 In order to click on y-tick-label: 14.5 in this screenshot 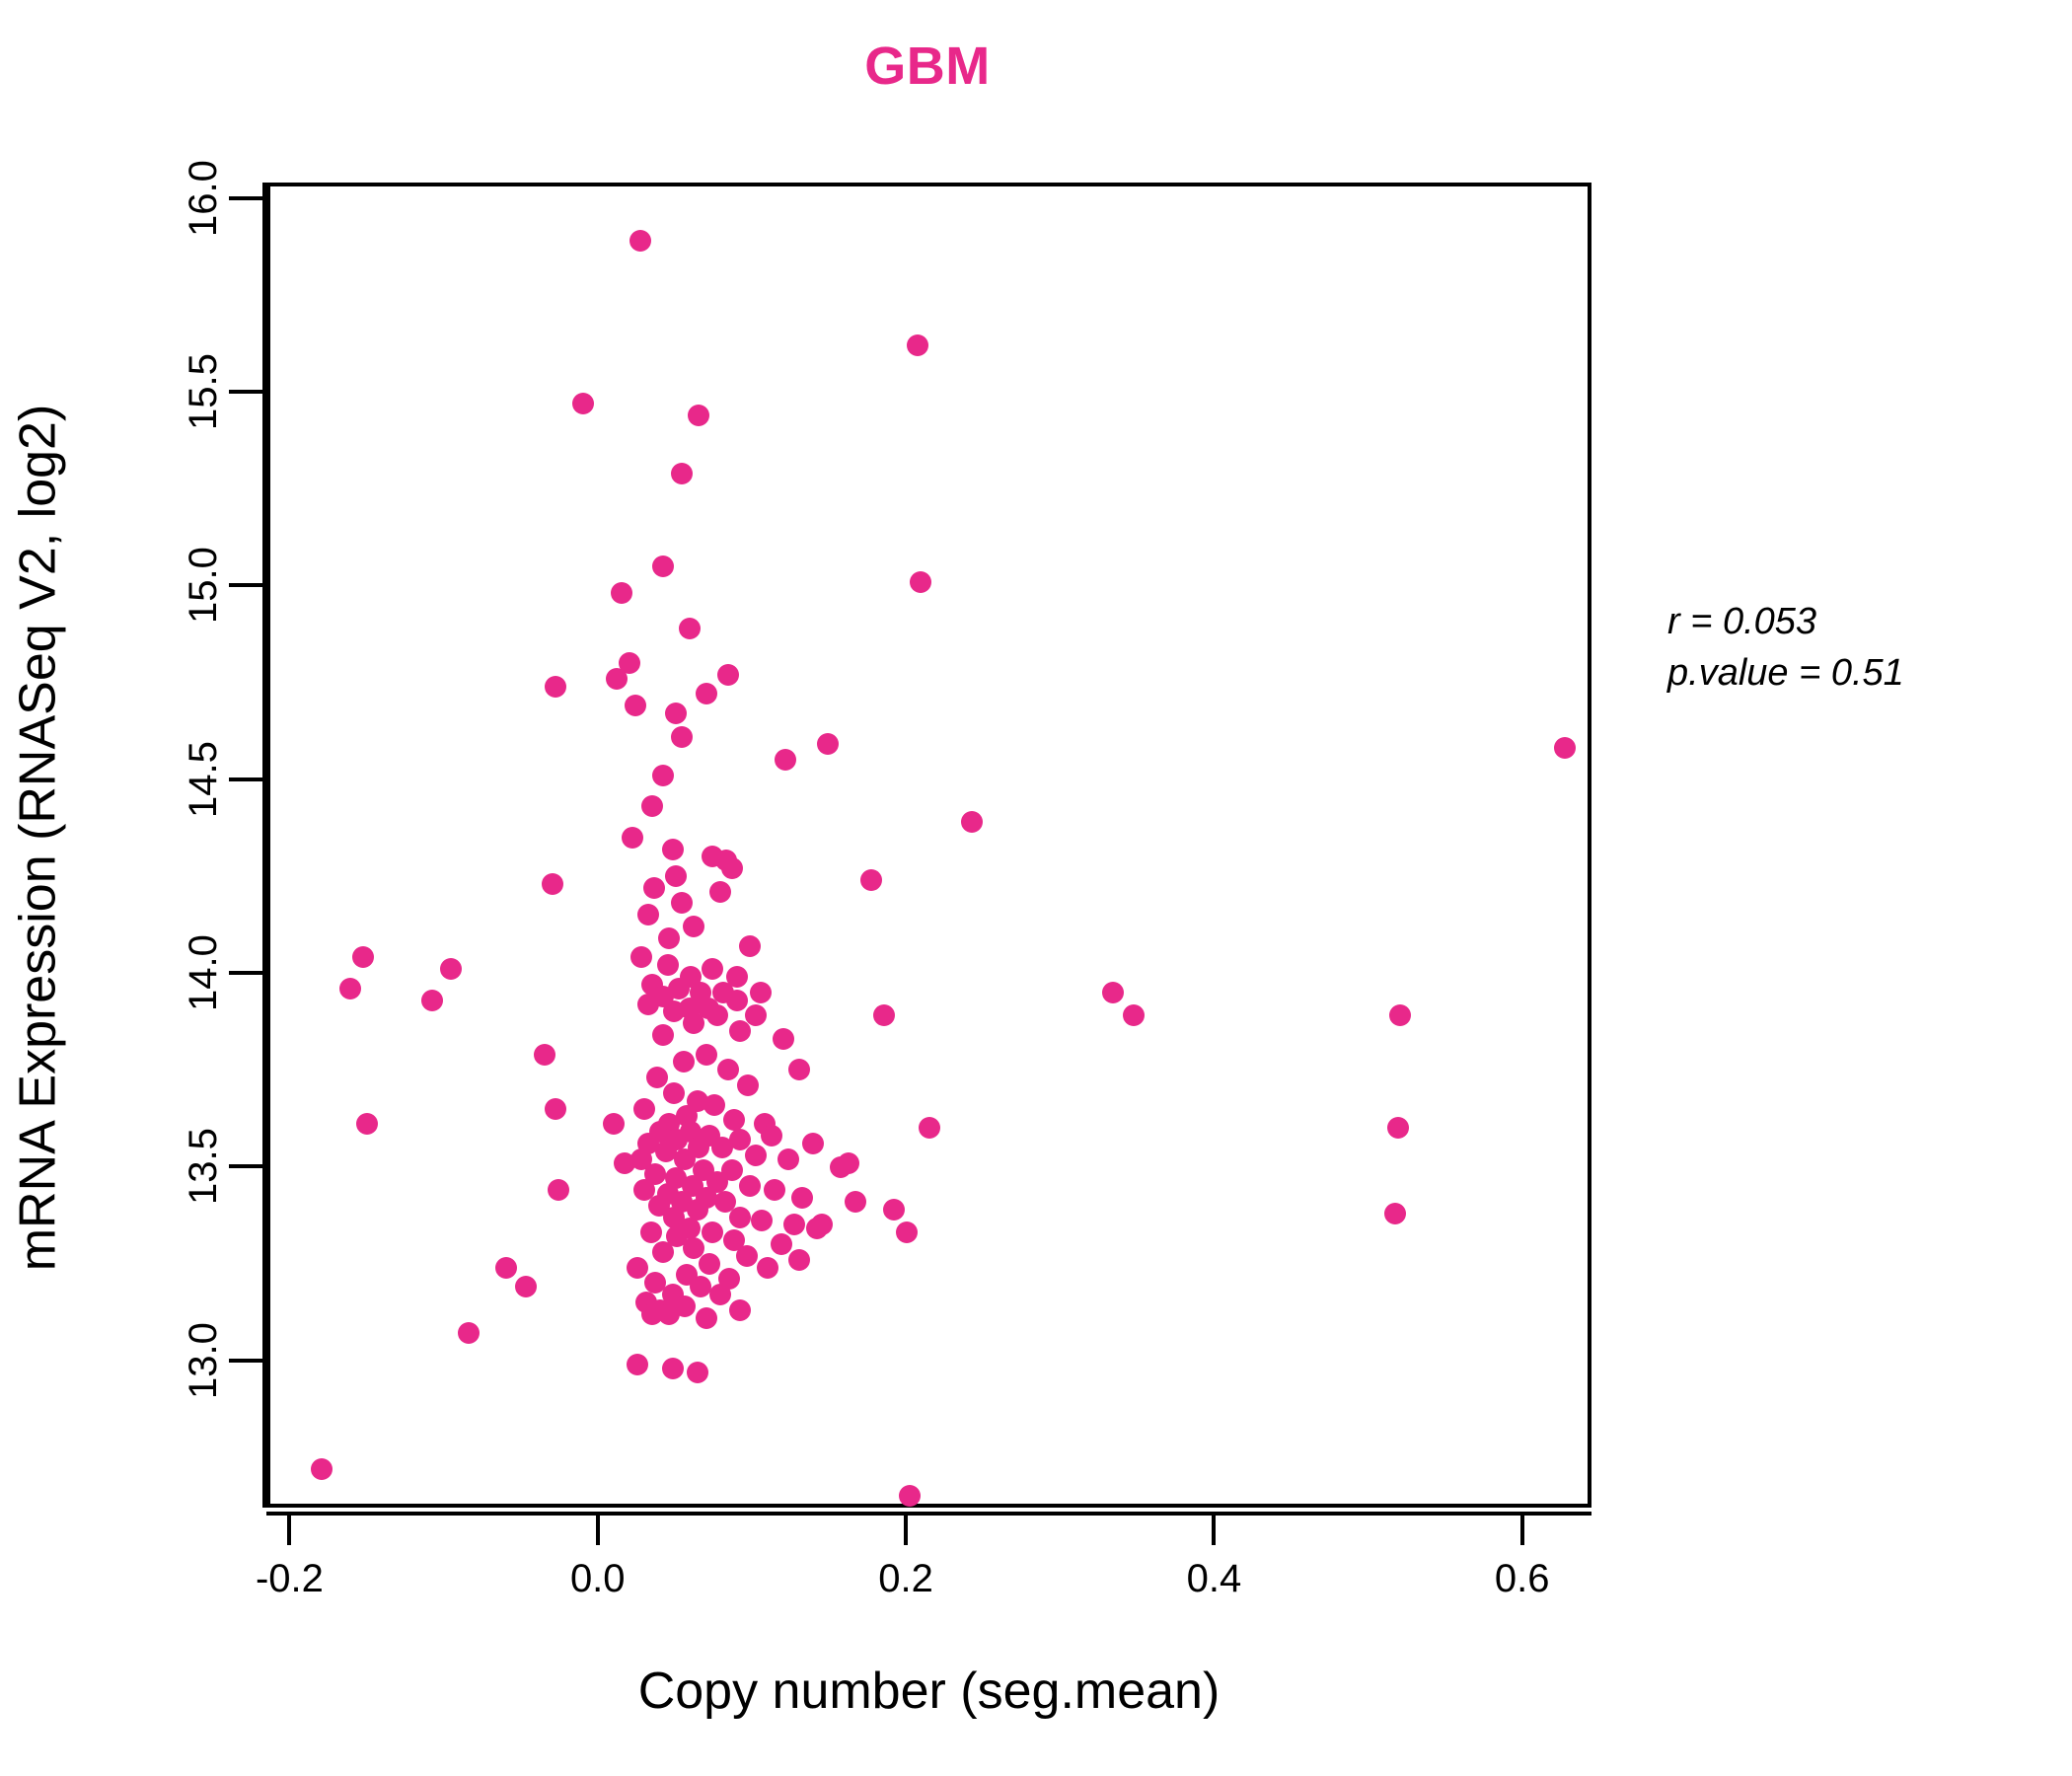, I will do `click(204, 779)`.